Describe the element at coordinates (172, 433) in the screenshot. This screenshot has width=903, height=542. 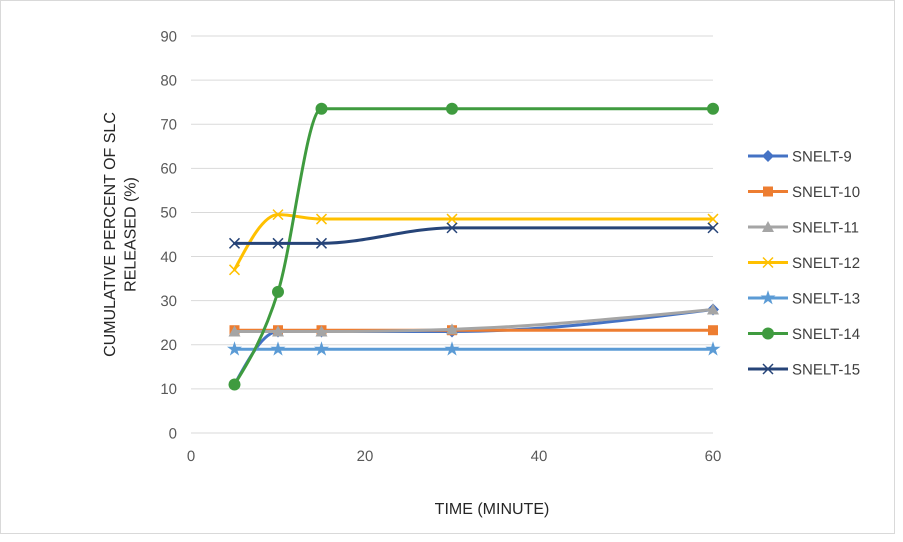
I see `y-tick-label: 0` at that location.